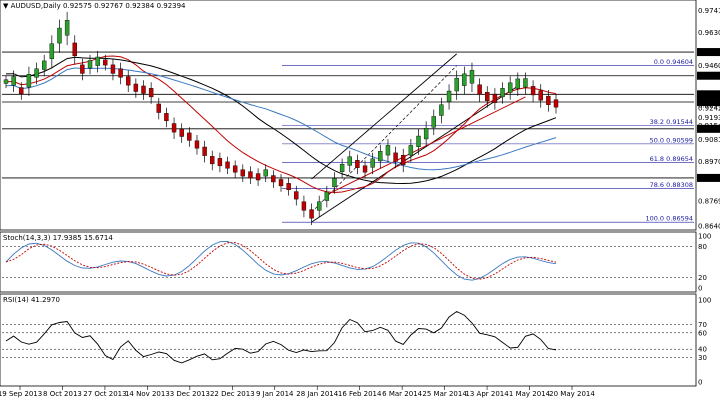 Image resolution: width=720 pixels, height=400 pixels. I want to click on price-axis-label: 0.91368, so click(709, 129).